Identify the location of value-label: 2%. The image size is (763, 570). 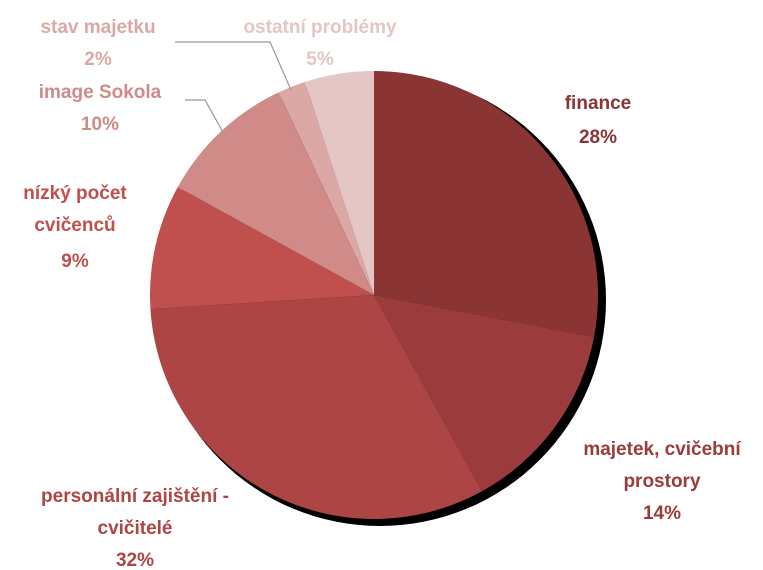
(98, 59).